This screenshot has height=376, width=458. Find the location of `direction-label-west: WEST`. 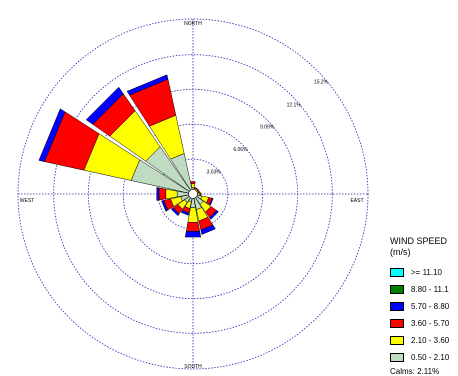

direction-label-west: WEST is located at coordinates (27, 201).